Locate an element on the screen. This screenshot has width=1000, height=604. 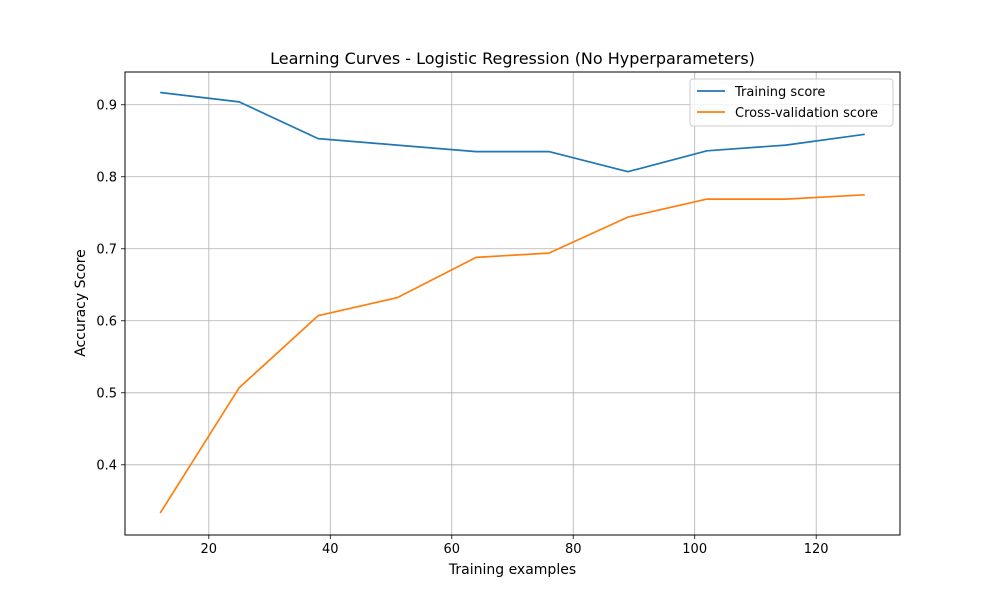
y-tick-label: 0.9 is located at coordinates (106, 105).